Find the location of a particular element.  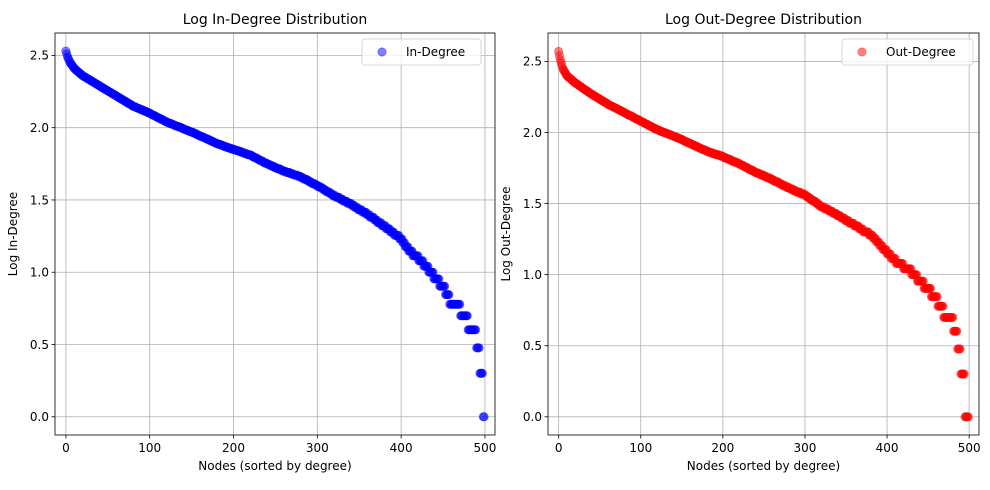

legend: Out-Degree is located at coordinates (907, 52).